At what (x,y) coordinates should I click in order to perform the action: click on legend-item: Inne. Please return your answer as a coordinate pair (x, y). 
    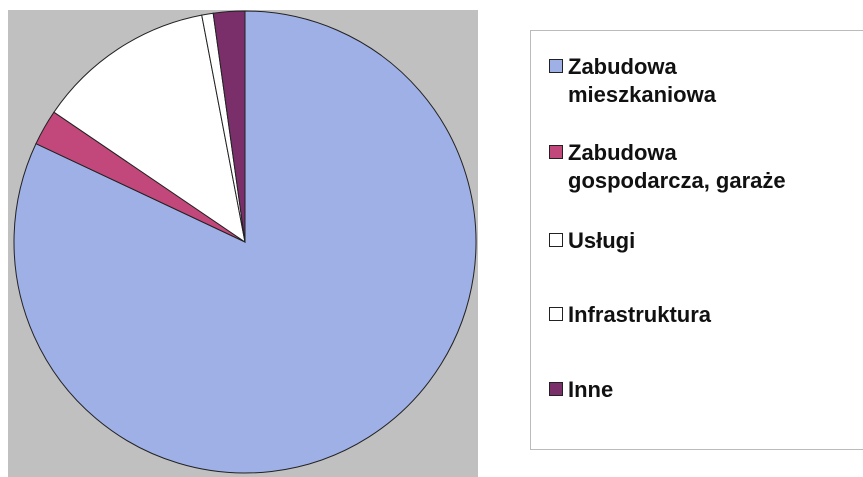
    Looking at the image, I should click on (581, 390).